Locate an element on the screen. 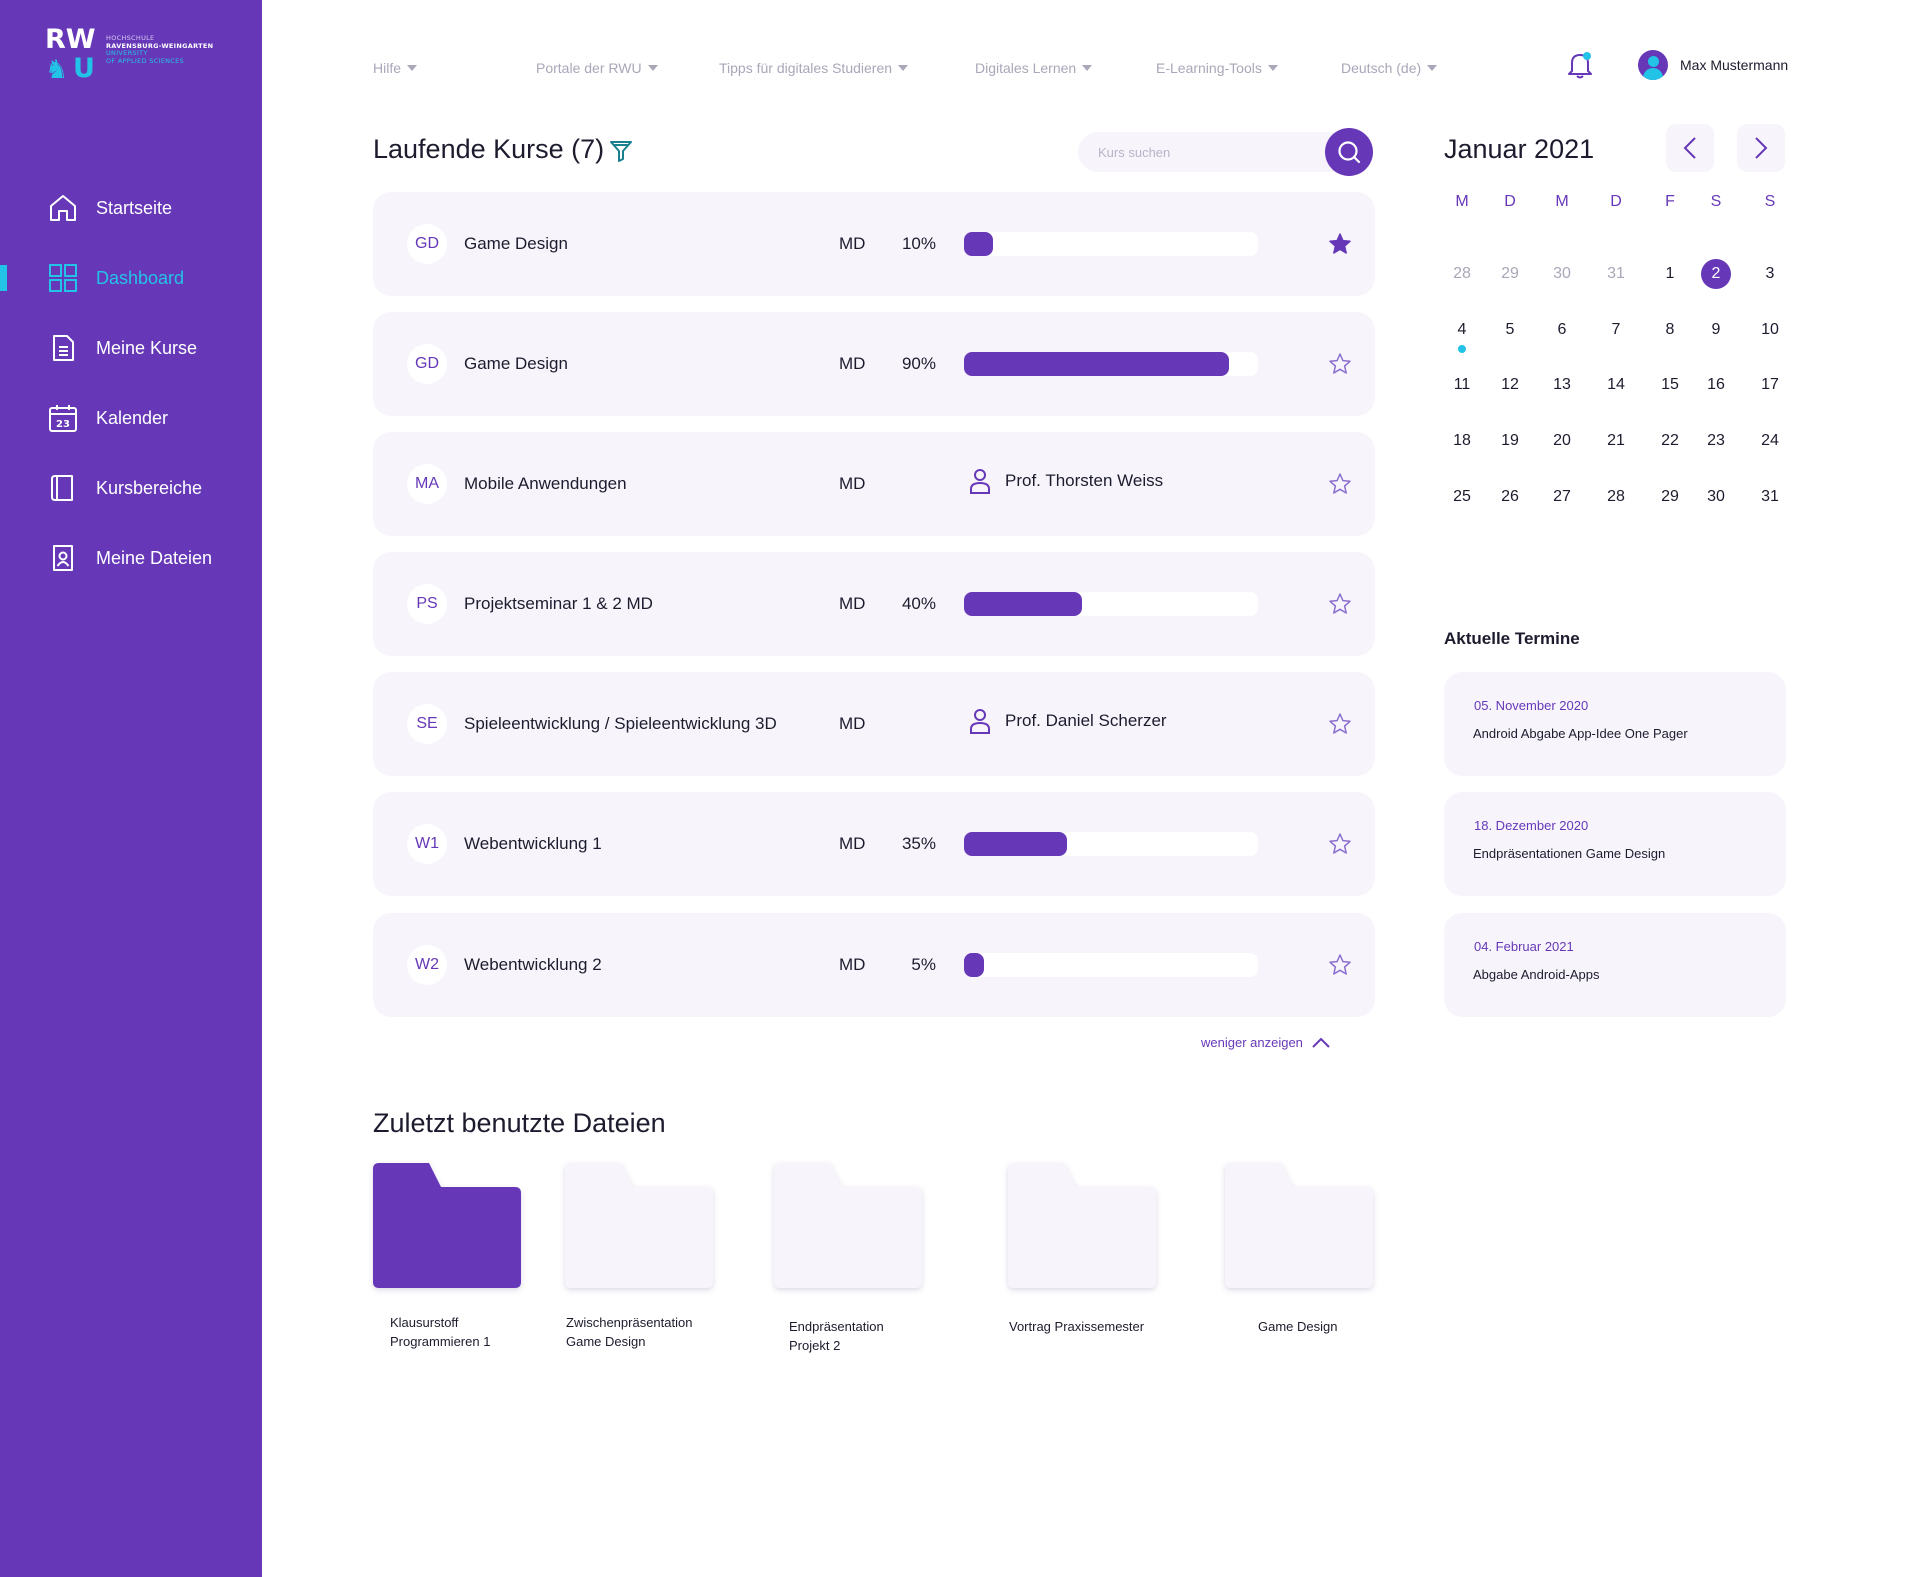 Image resolution: width=1920 pixels, height=1577 pixels. calendar-day: 15 is located at coordinates (1670, 385).